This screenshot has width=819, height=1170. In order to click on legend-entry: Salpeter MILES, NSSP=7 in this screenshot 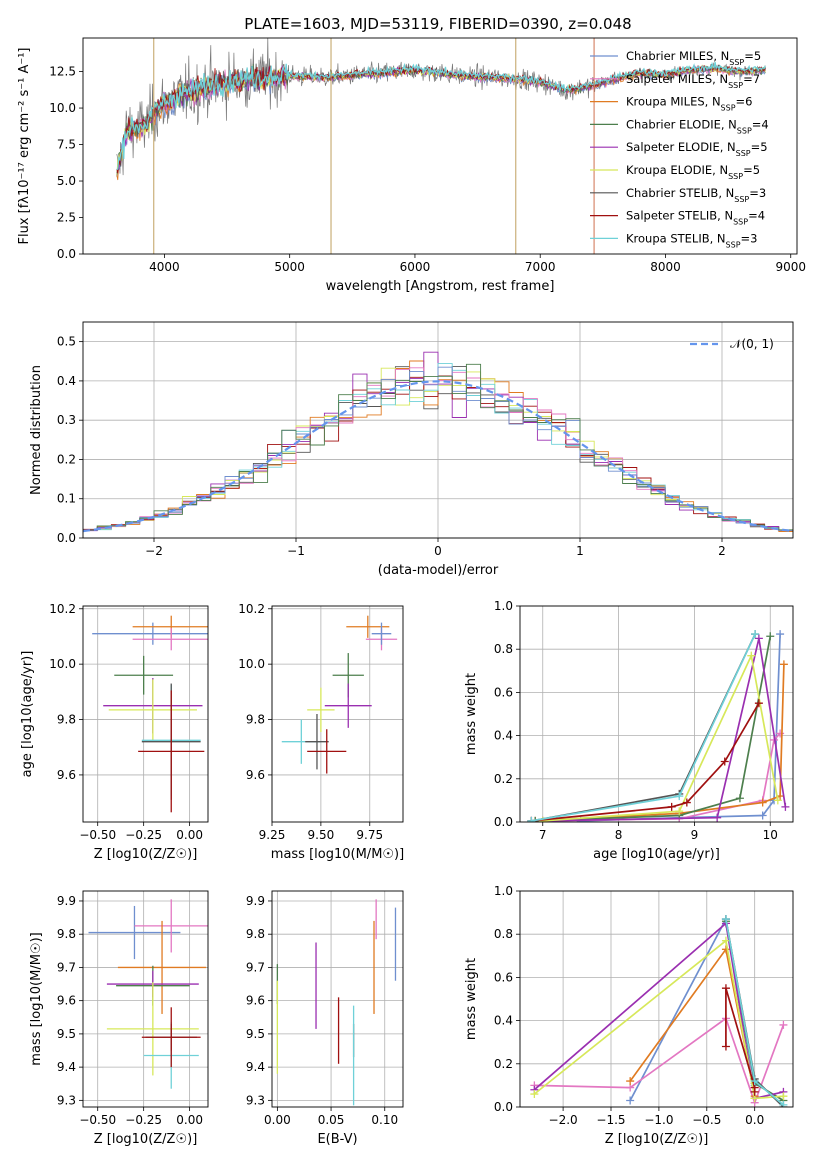, I will do `click(693, 81)`.